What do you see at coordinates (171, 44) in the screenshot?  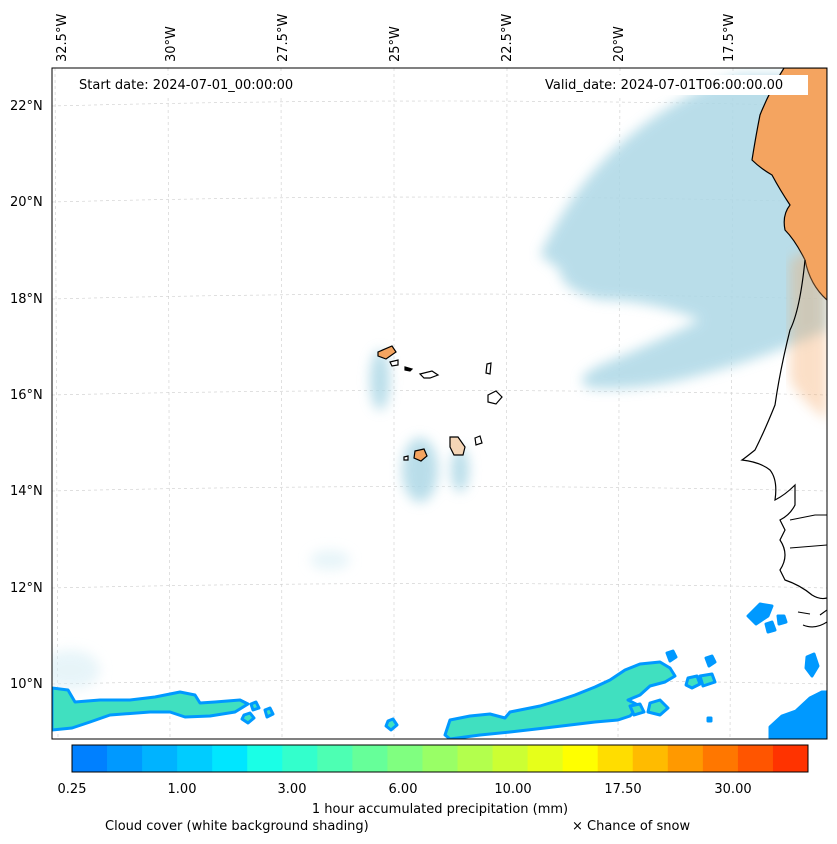 I see `lon-label-30w: 30°W` at bounding box center [171, 44].